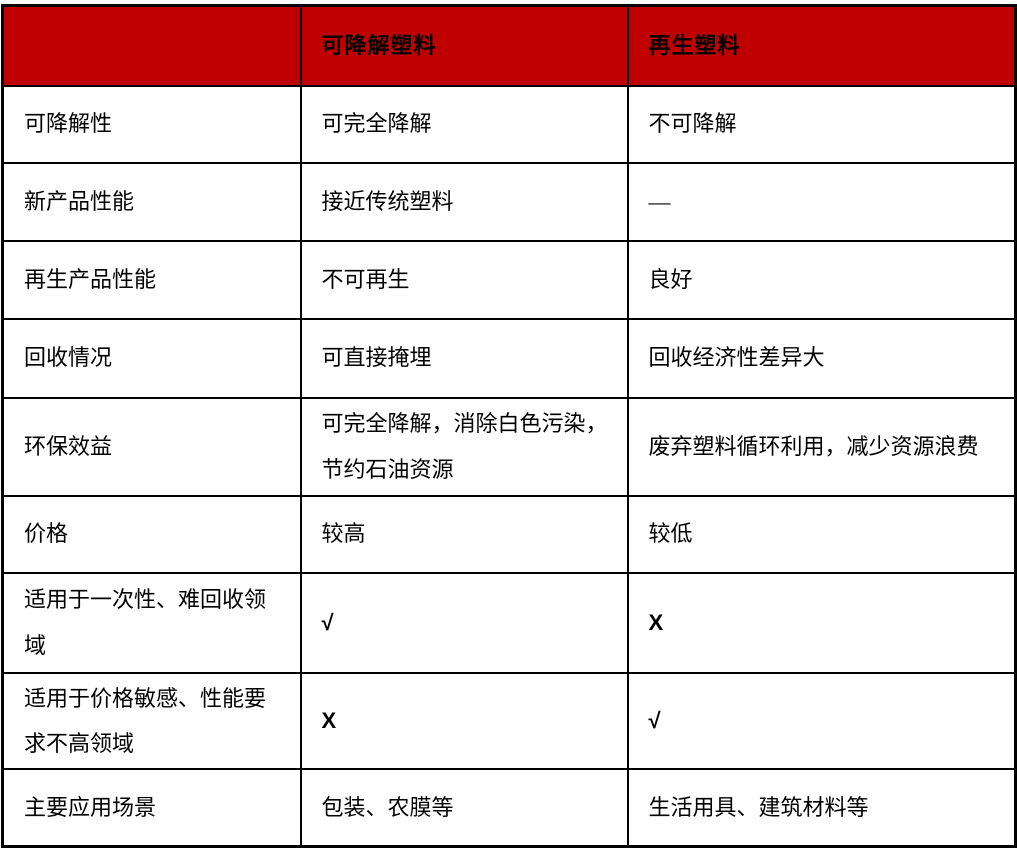  Describe the element at coordinates (464, 279) in the screenshot. I see `degradable-cell: 不可再生` at that location.